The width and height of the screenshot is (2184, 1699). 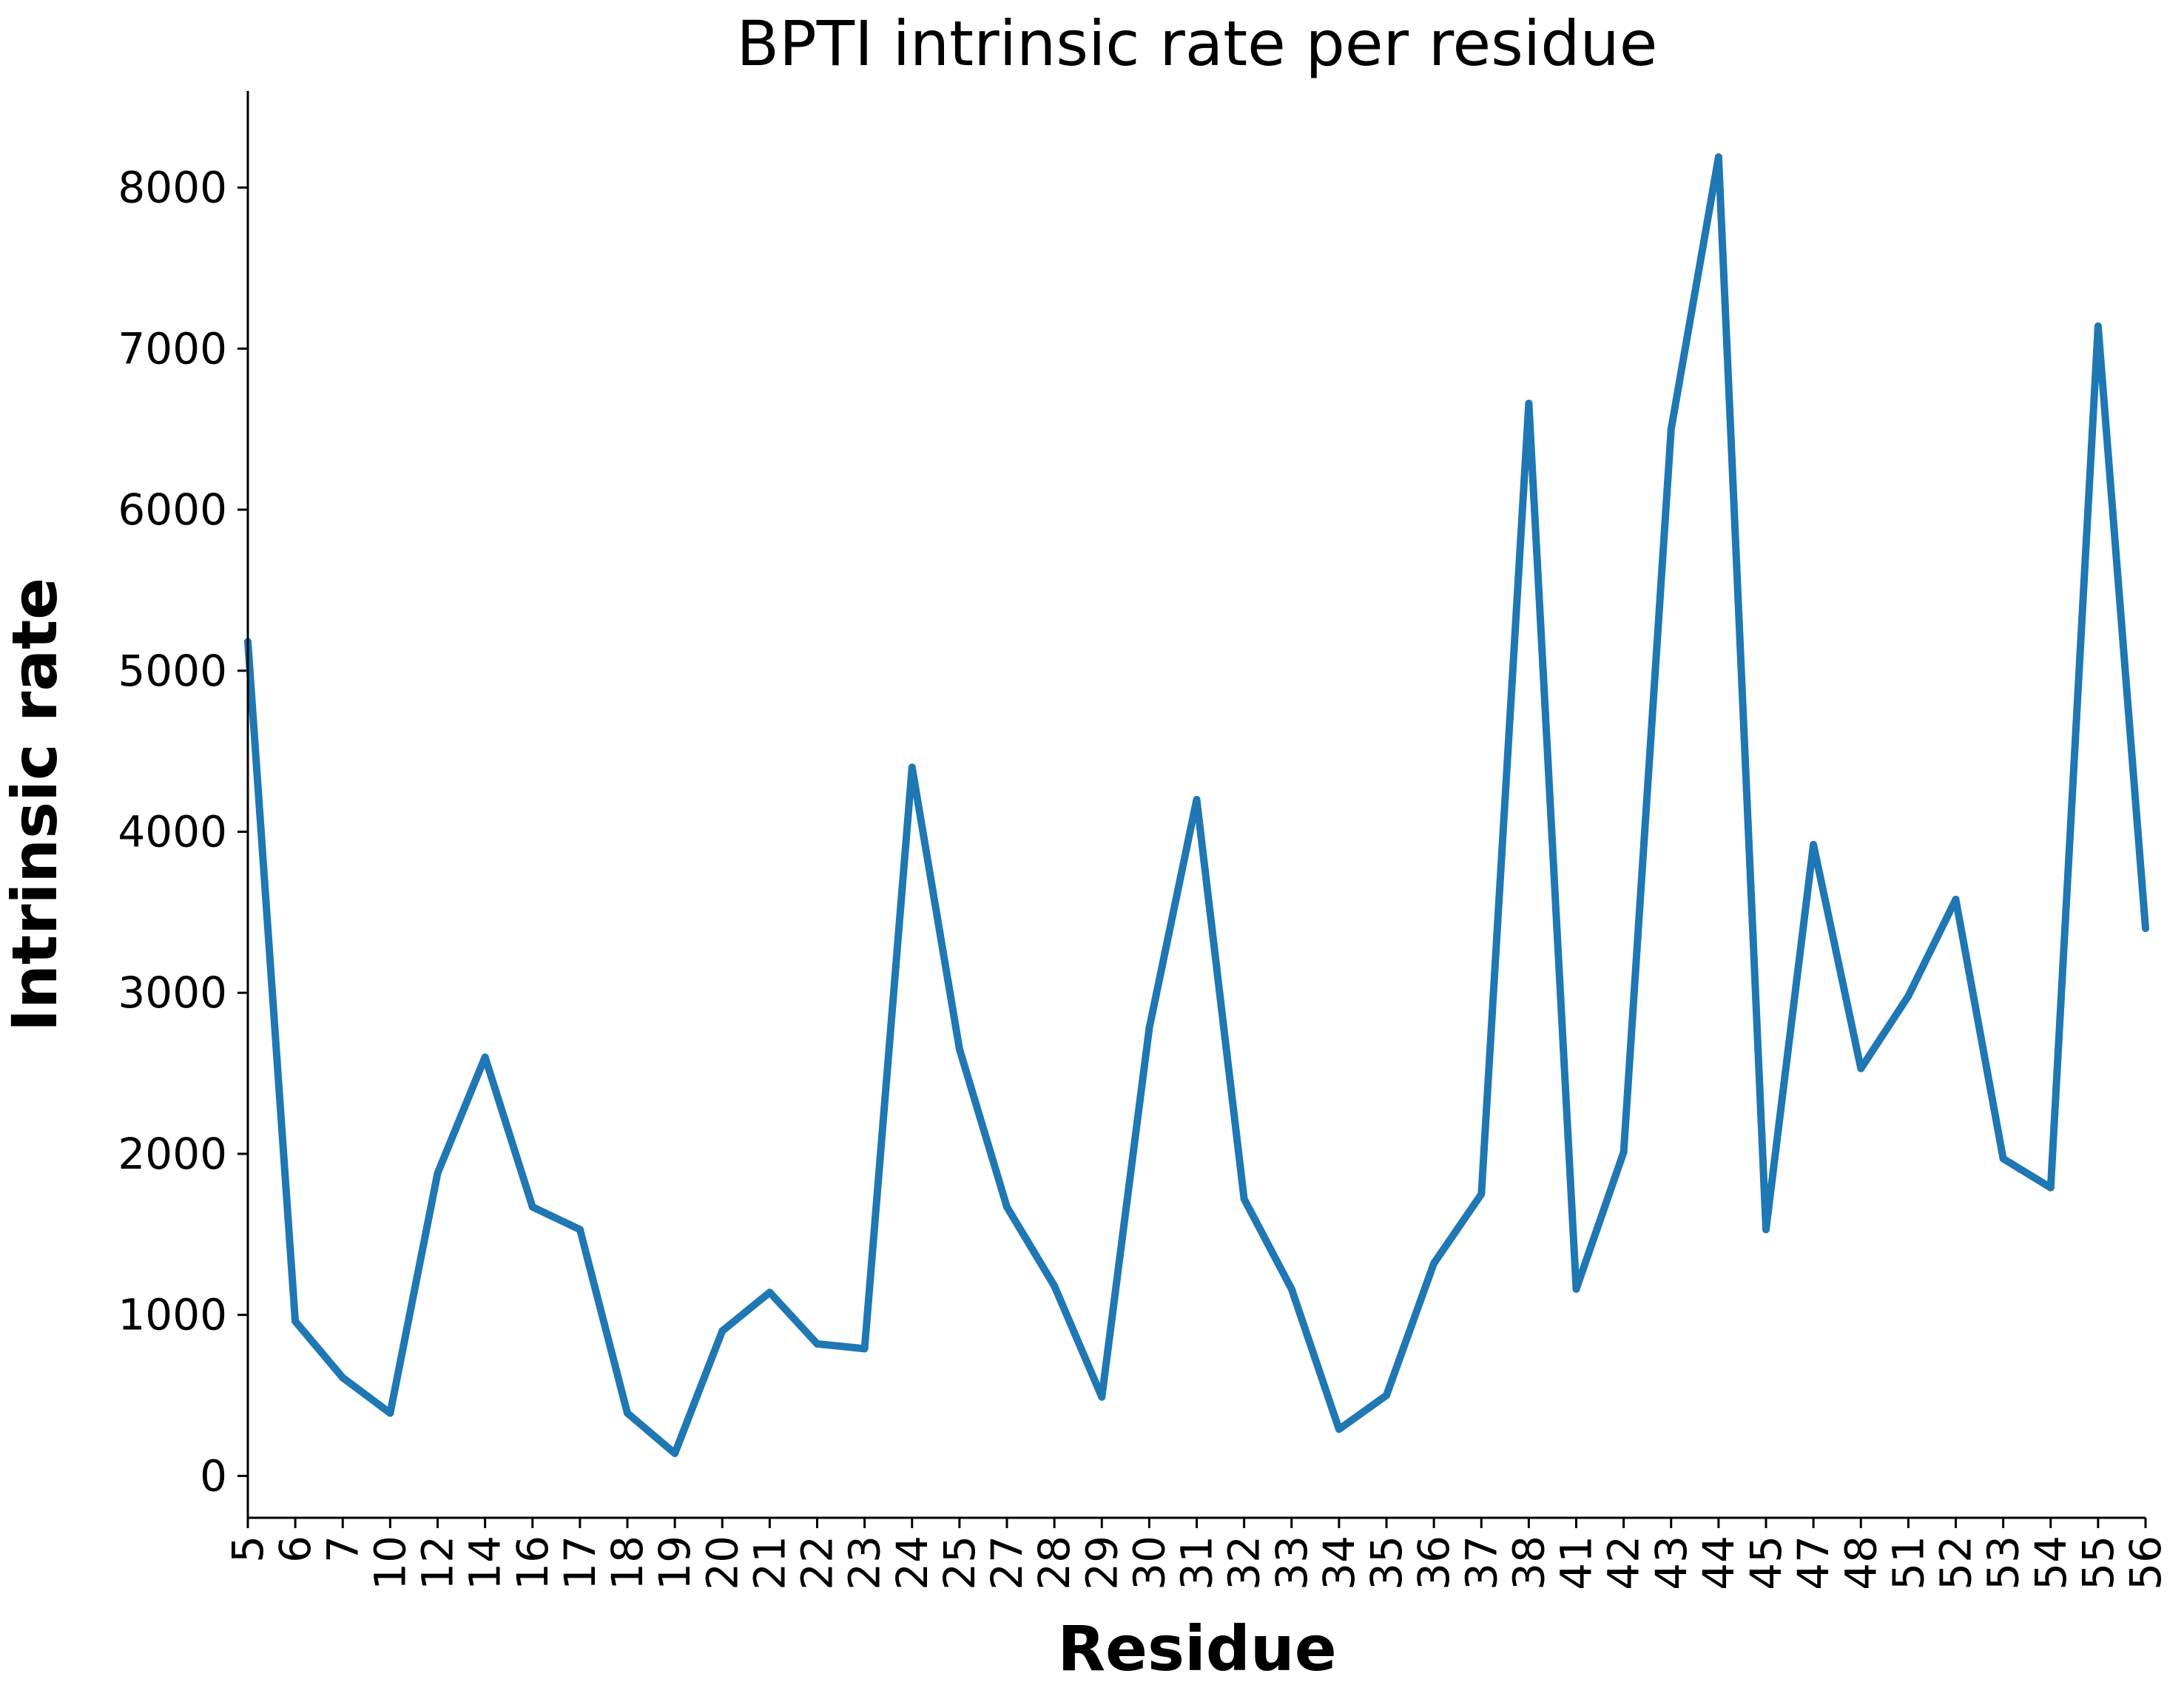 I want to click on x-tick-label: 45, so click(x=1766, y=1563).